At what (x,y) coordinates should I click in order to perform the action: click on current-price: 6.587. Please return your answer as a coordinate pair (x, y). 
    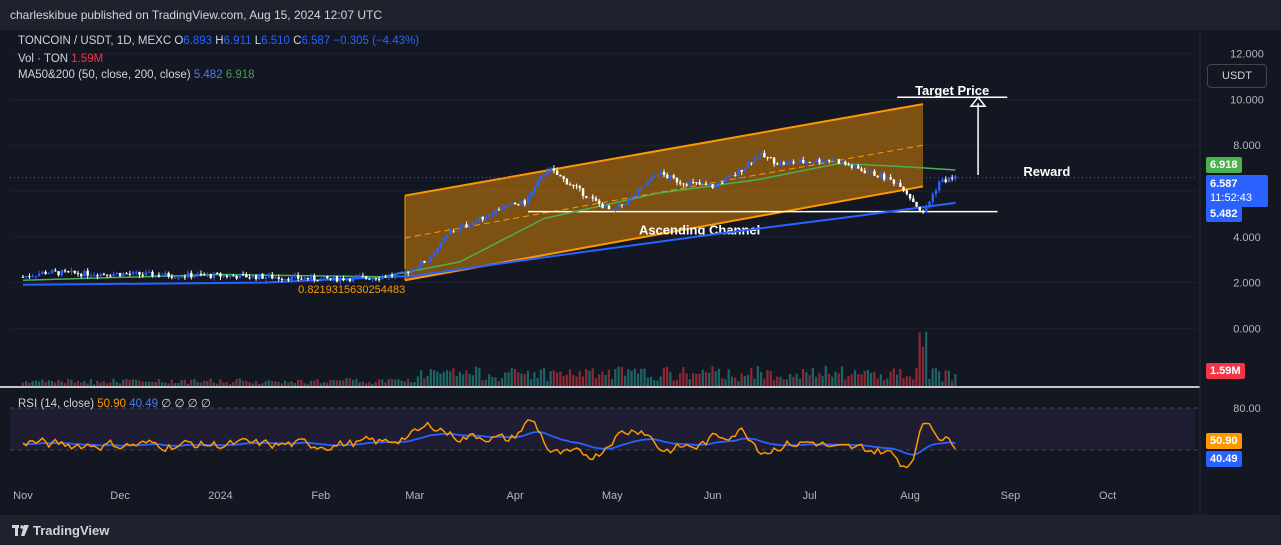
    Looking at the image, I should click on (1224, 184).